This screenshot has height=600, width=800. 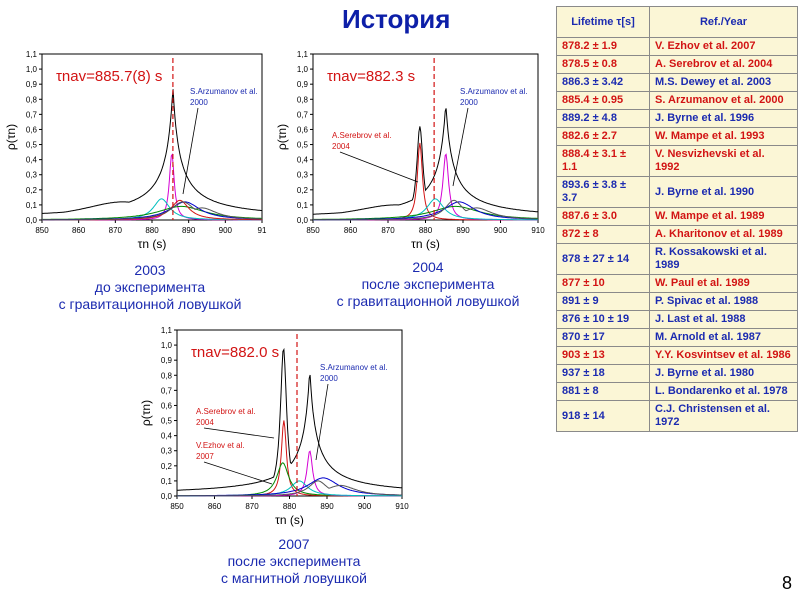 What do you see at coordinates (603, 416) in the screenshot?
I see `lifetime-cell: 918 ± 14` at bounding box center [603, 416].